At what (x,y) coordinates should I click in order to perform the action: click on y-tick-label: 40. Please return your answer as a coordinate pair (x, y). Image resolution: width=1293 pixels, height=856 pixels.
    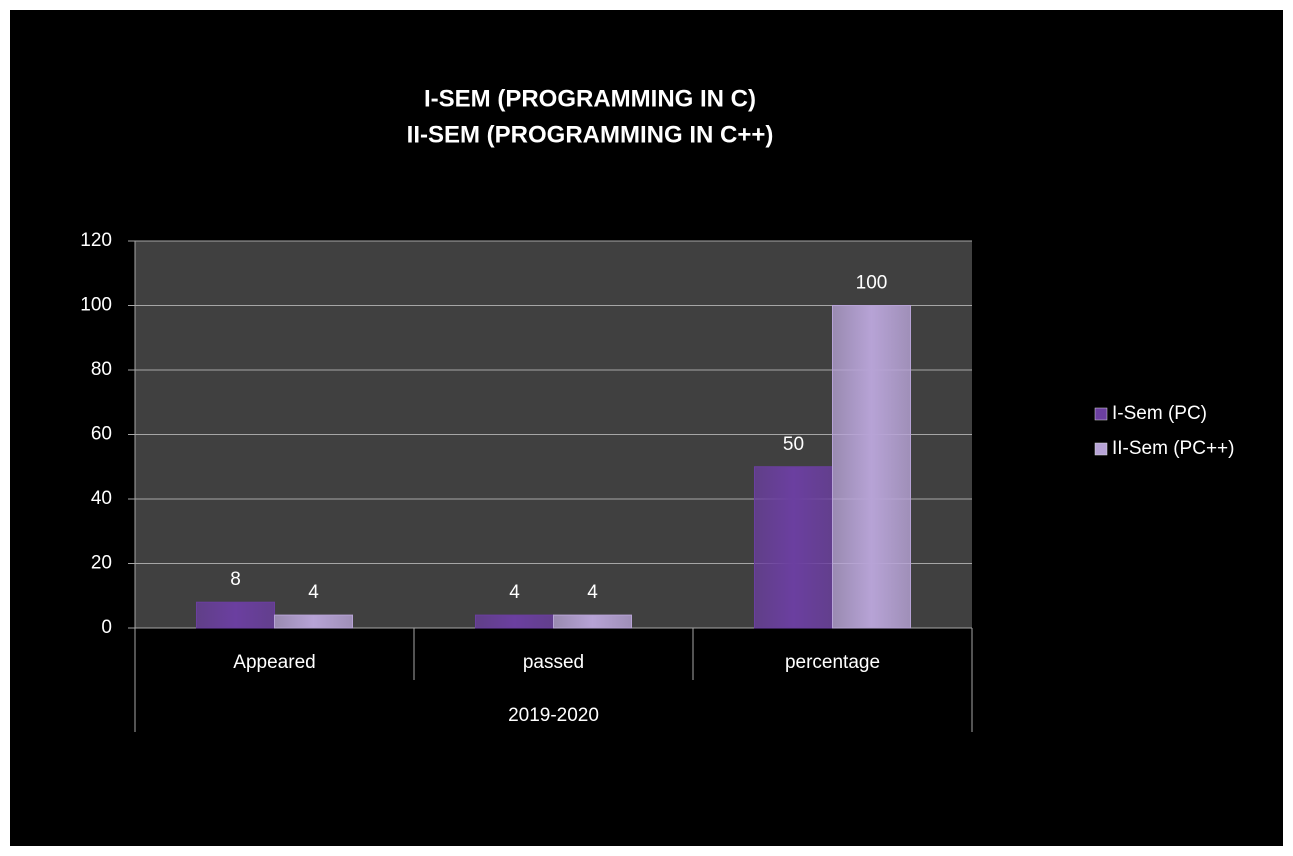
    Looking at the image, I should click on (101, 498).